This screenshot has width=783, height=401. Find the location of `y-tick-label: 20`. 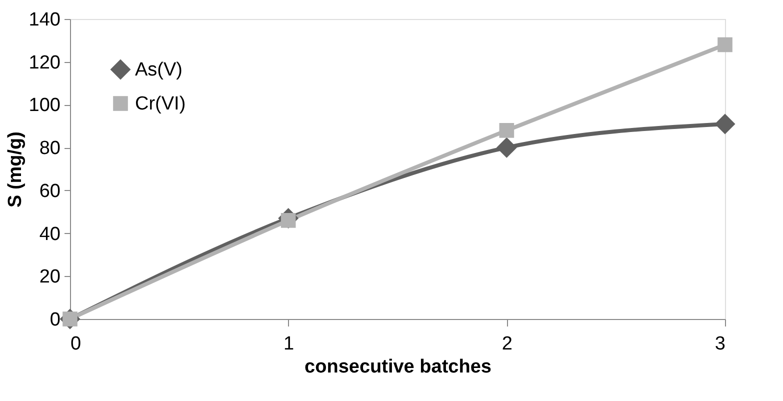

y-tick-label: 20 is located at coordinates (49, 277).